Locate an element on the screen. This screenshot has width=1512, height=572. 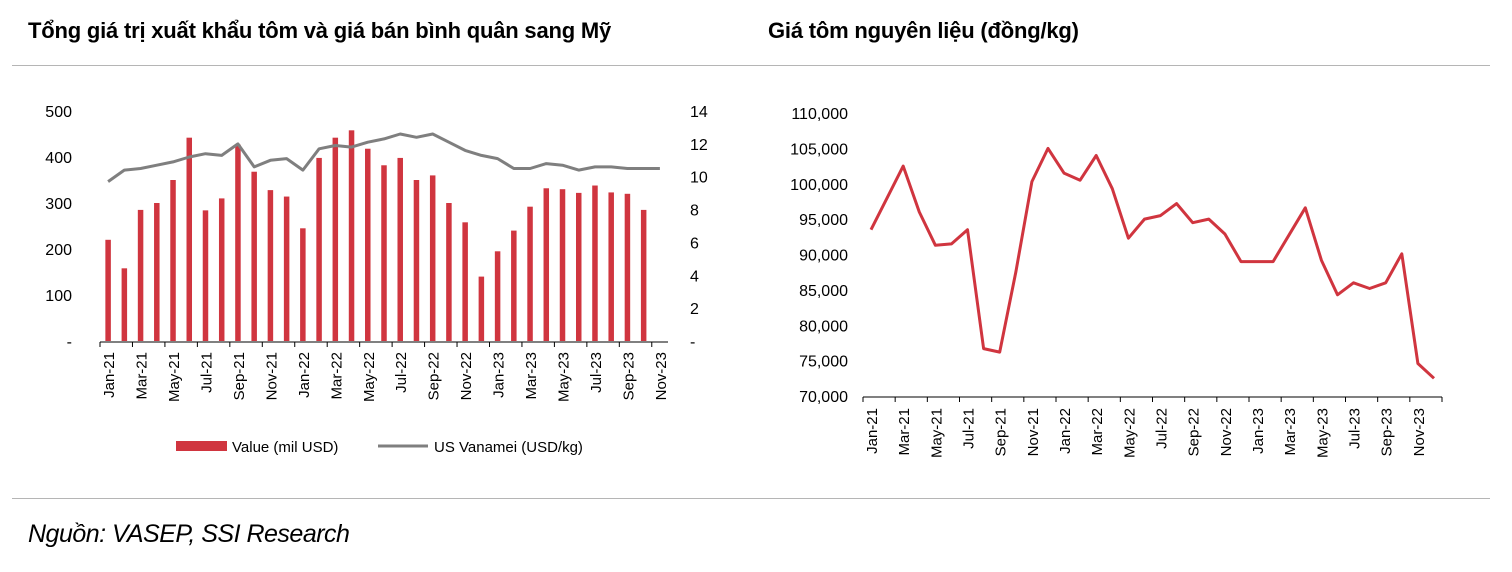
legend-bar-swatch is located at coordinates (201, 446).